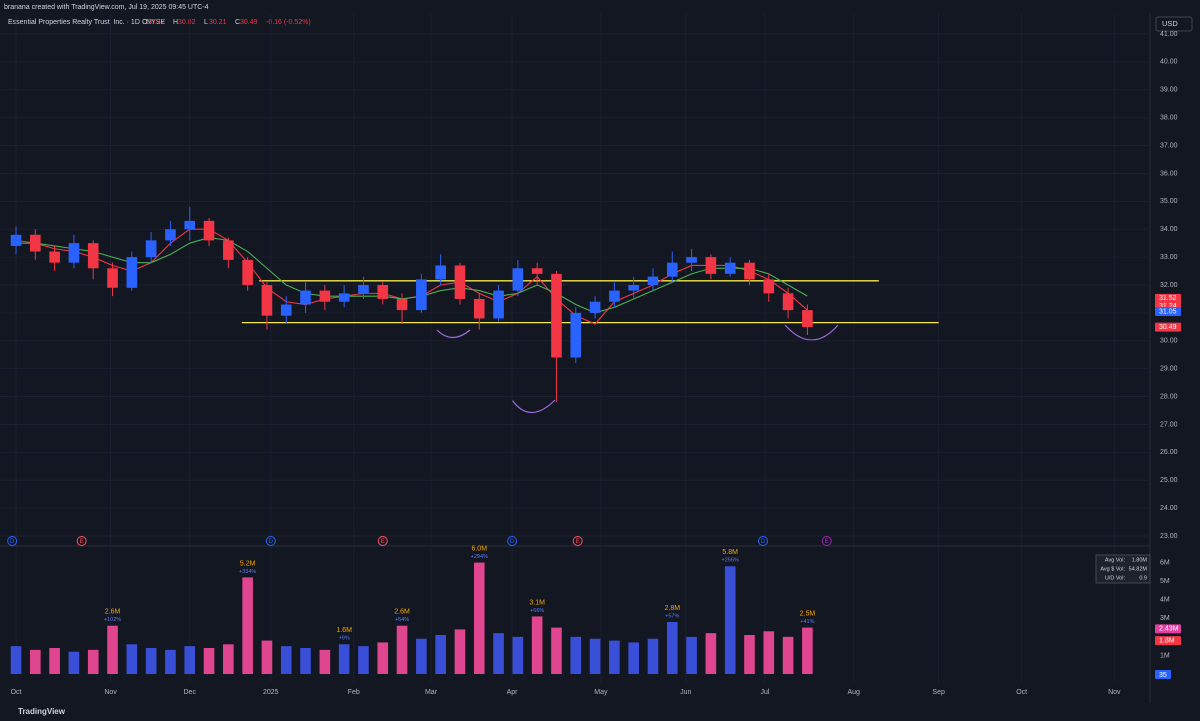  What do you see at coordinates (113, 612) in the screenshot?
I see `volume-label: 2.6M` at bounding box center [113, 612].